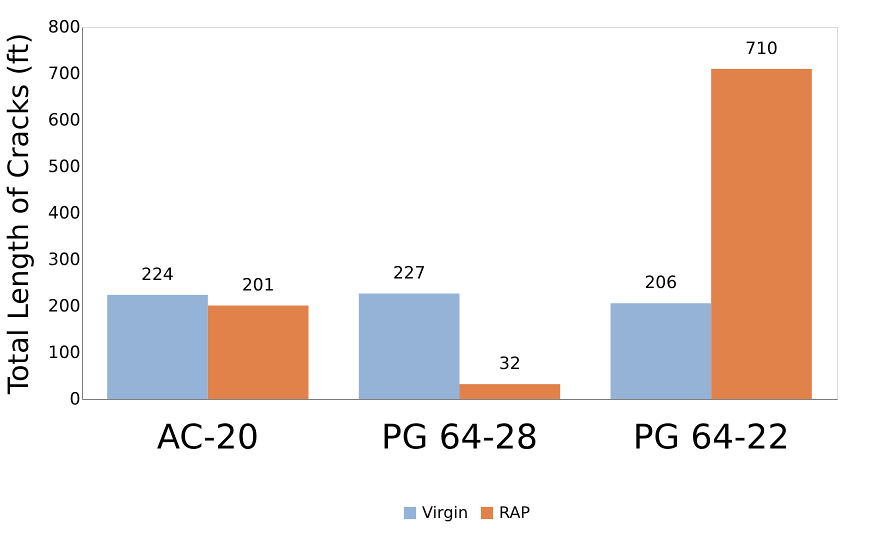 The image size is (896, 537). Describe the element at coordinates (661, 283) in the screenshot. I see `data-label: 206` at that location.